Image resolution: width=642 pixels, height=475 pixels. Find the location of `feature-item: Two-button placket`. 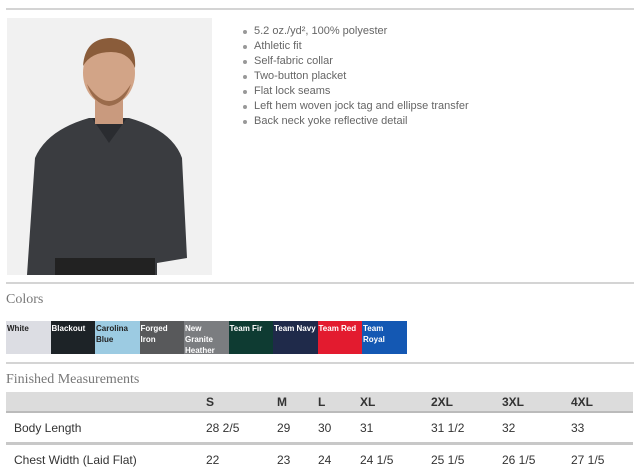

feature-item: Two-button placket is located at coordinates (355, 76).